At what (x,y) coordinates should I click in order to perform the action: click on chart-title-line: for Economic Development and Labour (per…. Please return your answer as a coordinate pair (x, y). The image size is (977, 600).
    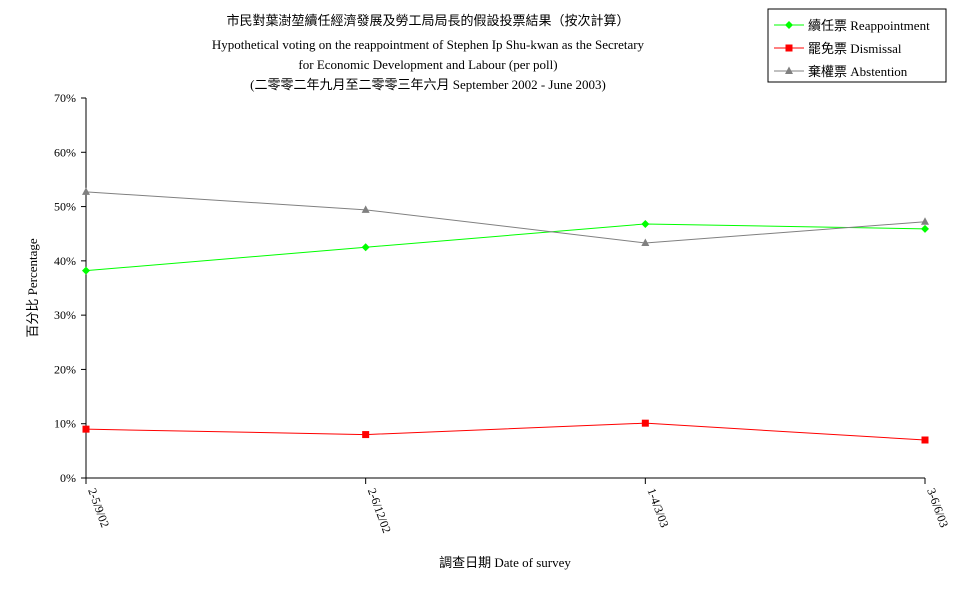
    Looking at the image, I should click on (427, 64).